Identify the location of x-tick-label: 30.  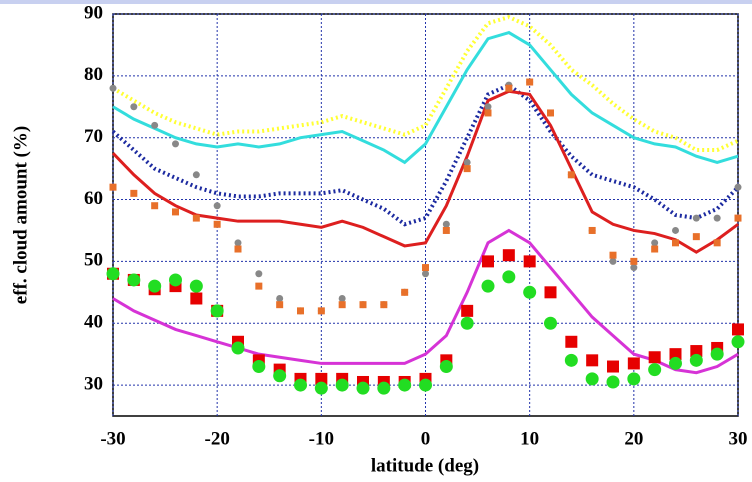
(738, 438).